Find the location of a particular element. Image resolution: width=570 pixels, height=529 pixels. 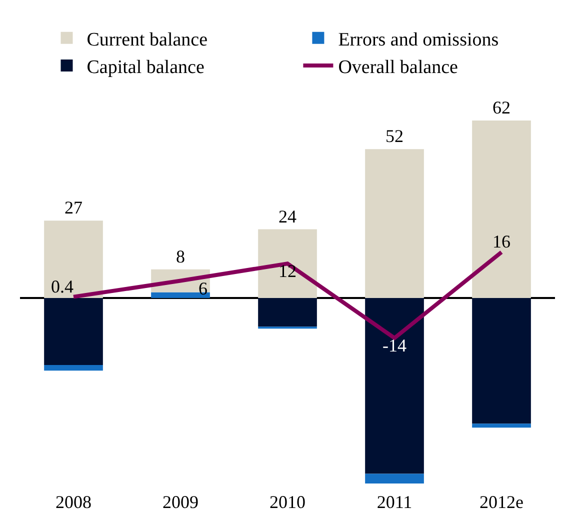

data-label: 12 is located at coordinates (287, 271).